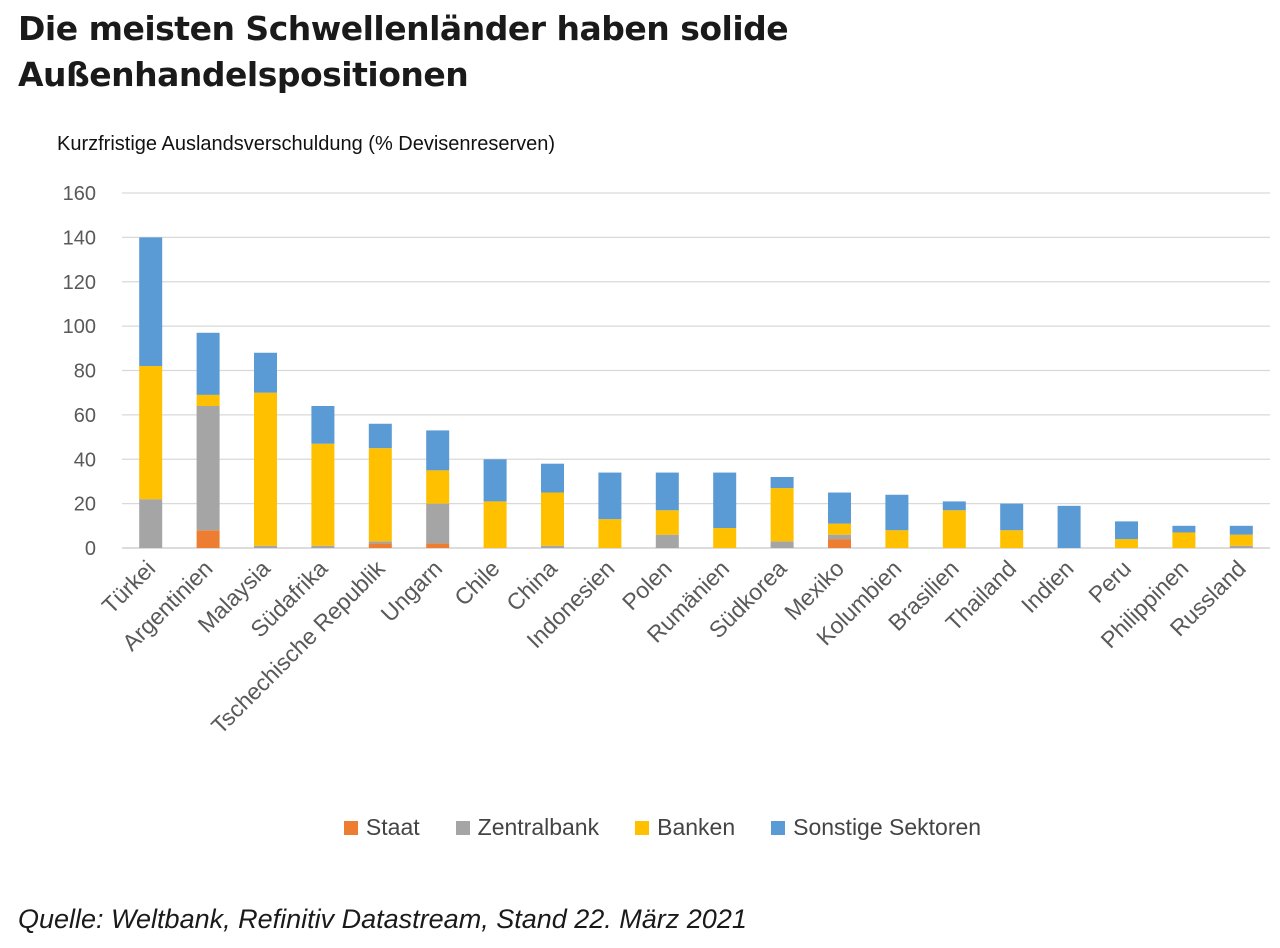  I want to click on legend-item: Banken, so click(685, 827).